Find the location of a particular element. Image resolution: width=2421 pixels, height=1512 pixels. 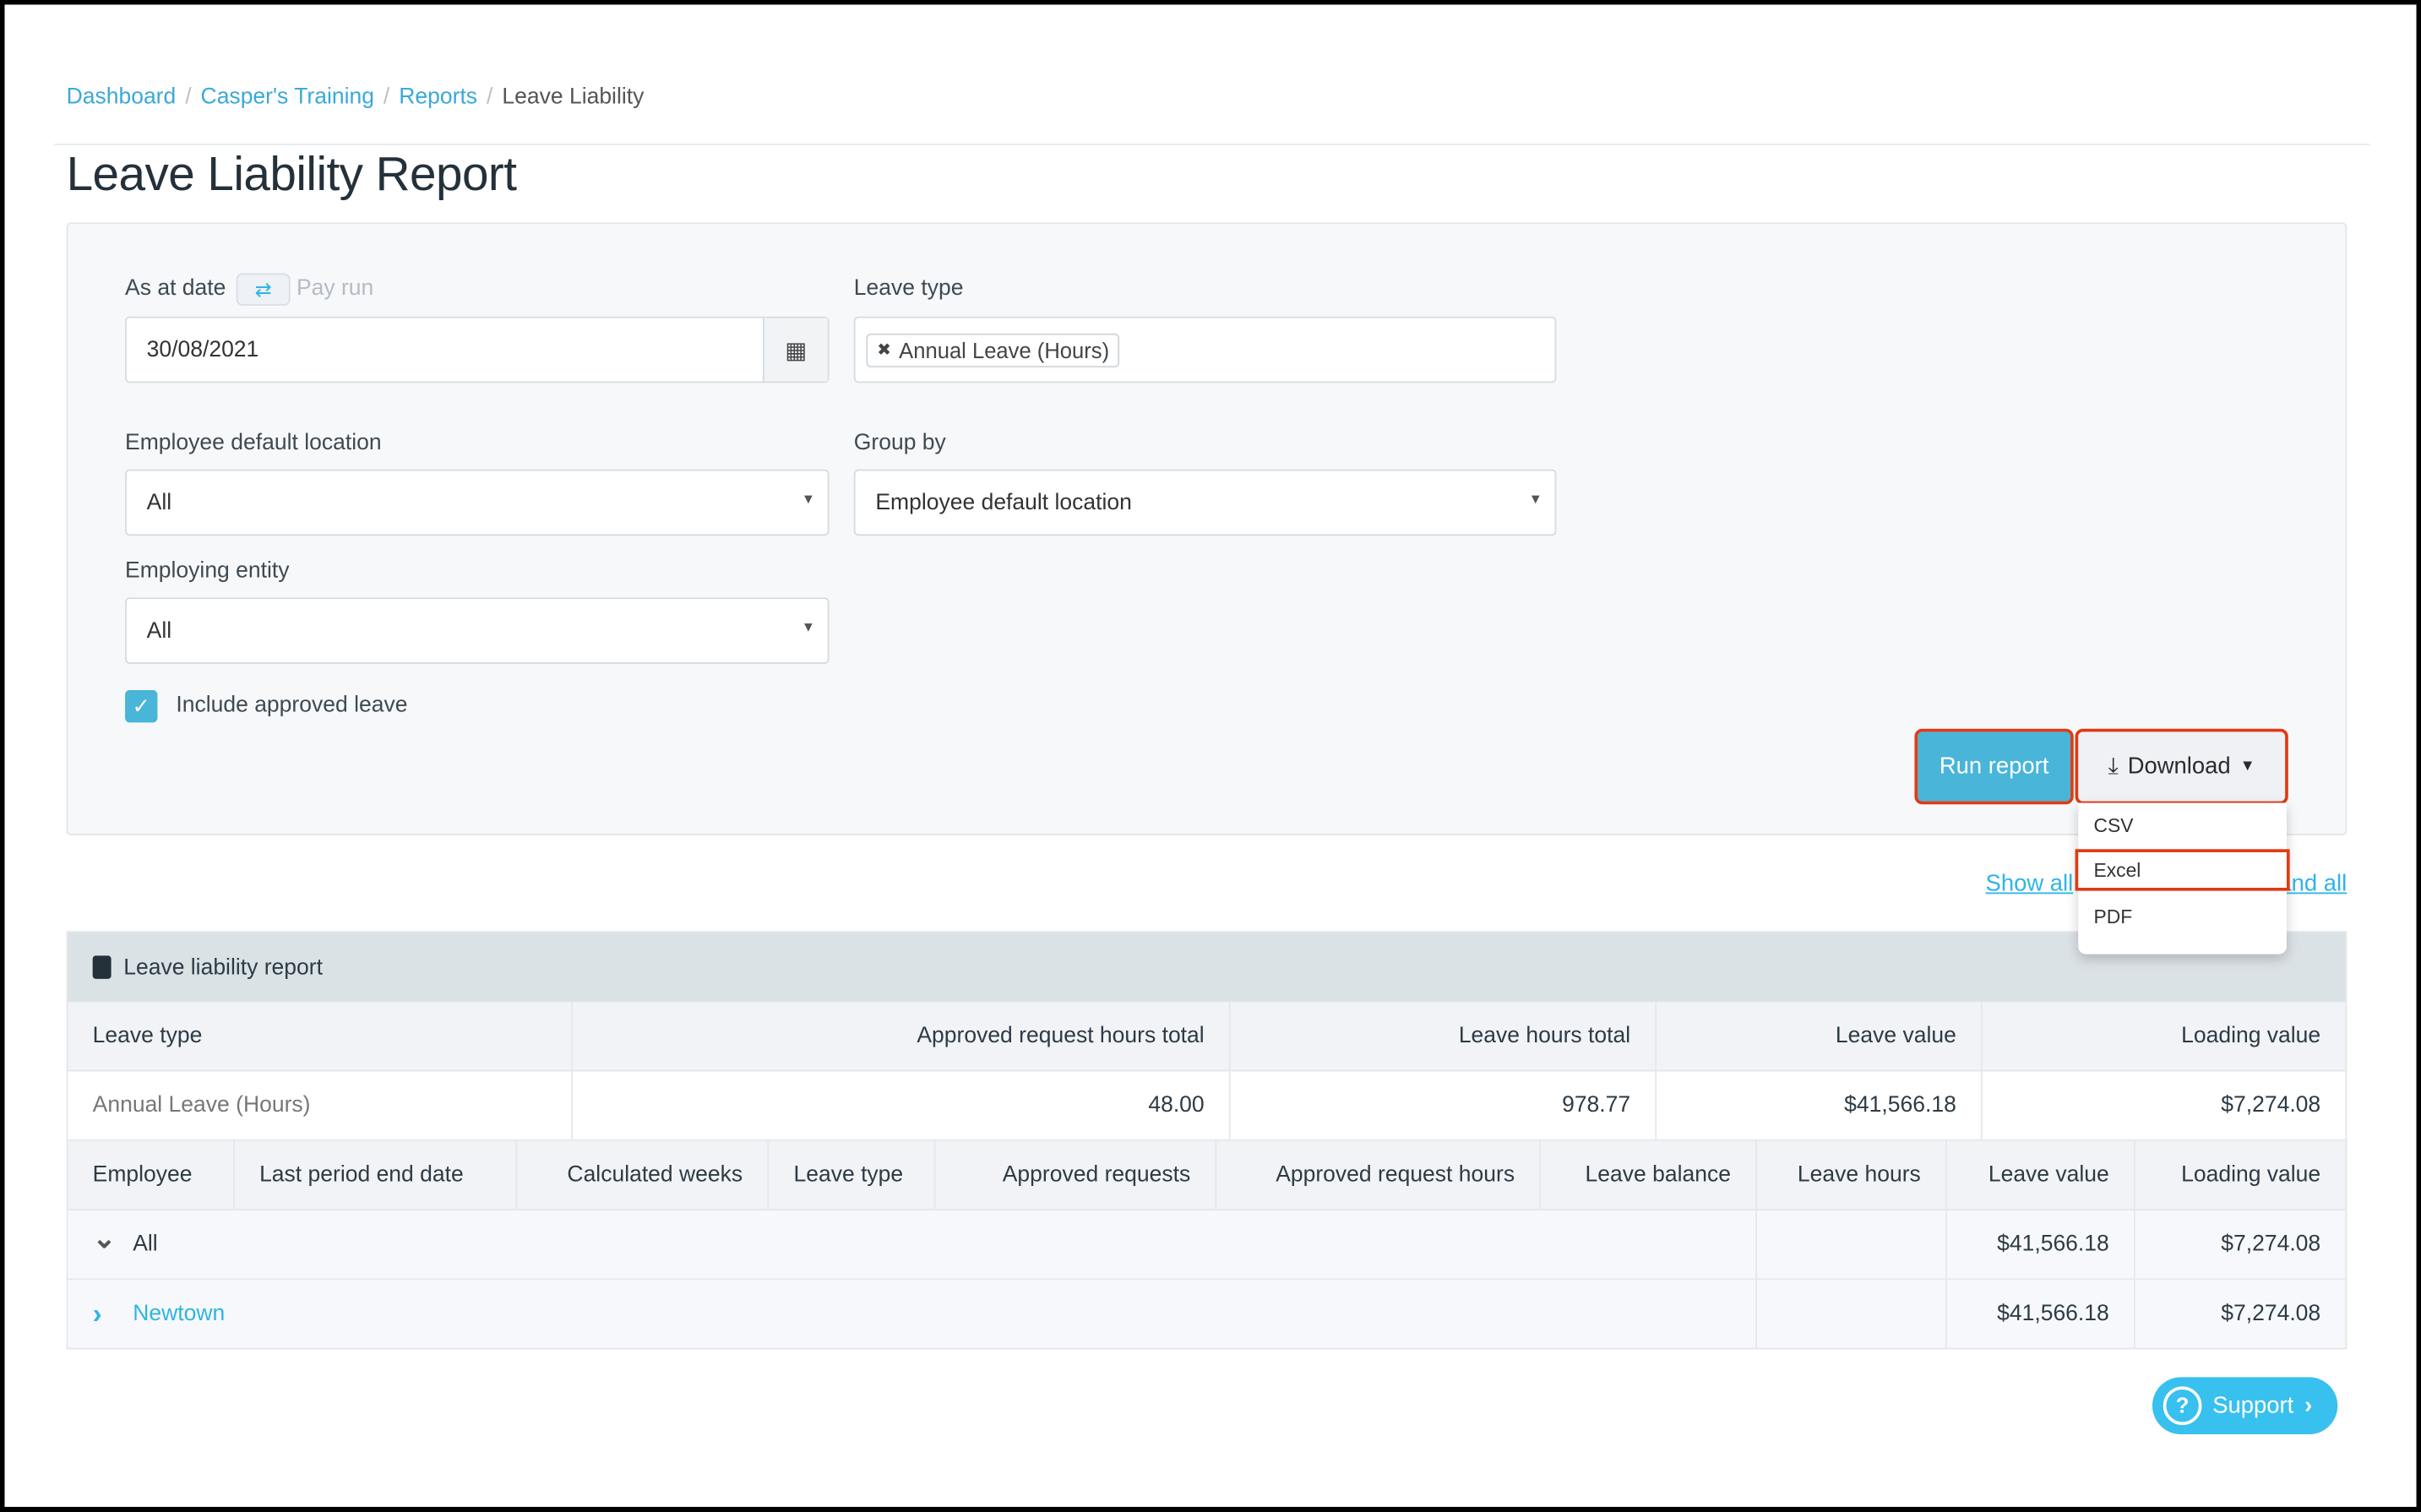

location-select: All ▼ is located at coordinates (477, 502).